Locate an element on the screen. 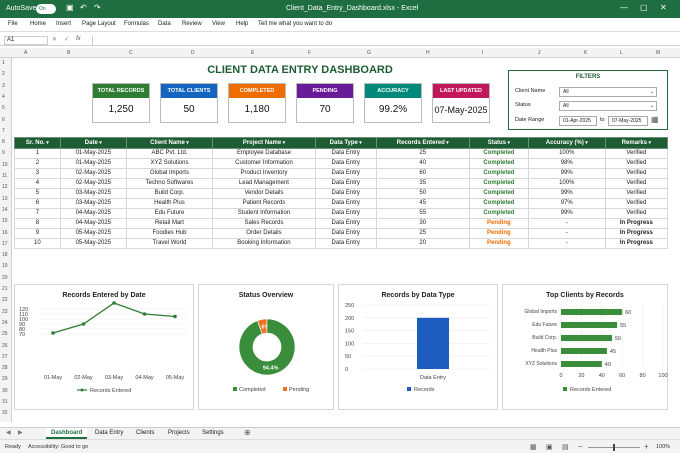  page-layout-icon: ▣ is located at coordinates (549, 447).